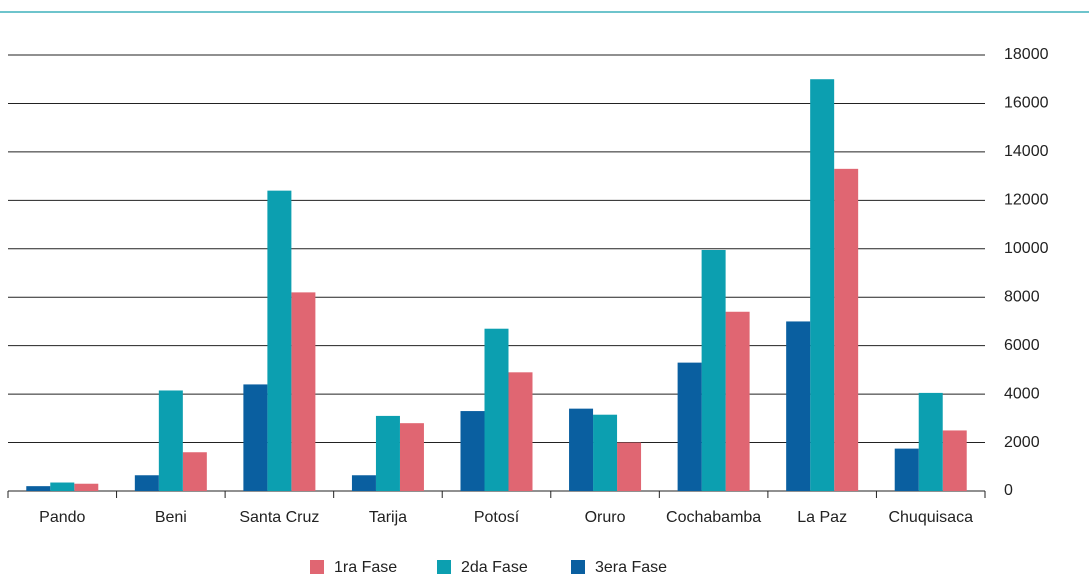 Image resolution: width=1089 pixels, height=577 pixels. I want to click on y-tick-label: 14000, so click(1026, 151).